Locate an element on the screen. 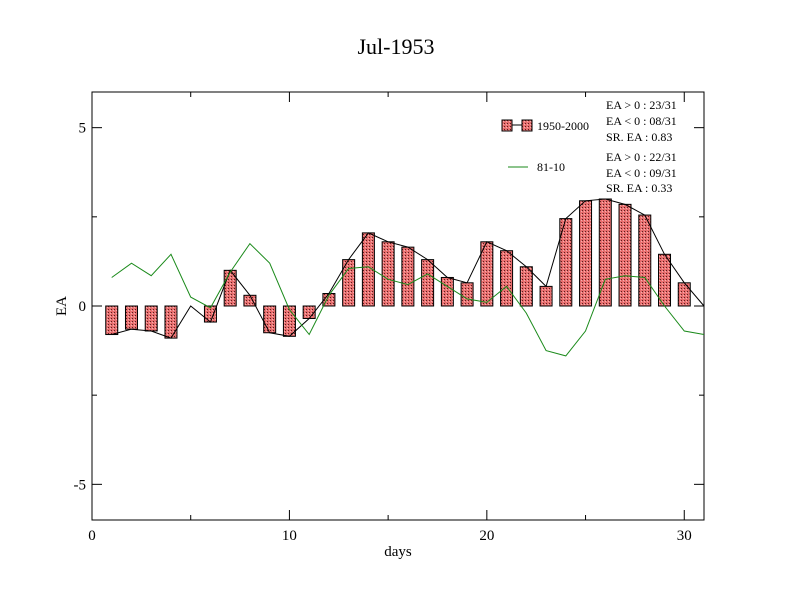 The height and width of the screenshot is (612, 792). x-tick-label: 20 is located at coordinates (486, 536).